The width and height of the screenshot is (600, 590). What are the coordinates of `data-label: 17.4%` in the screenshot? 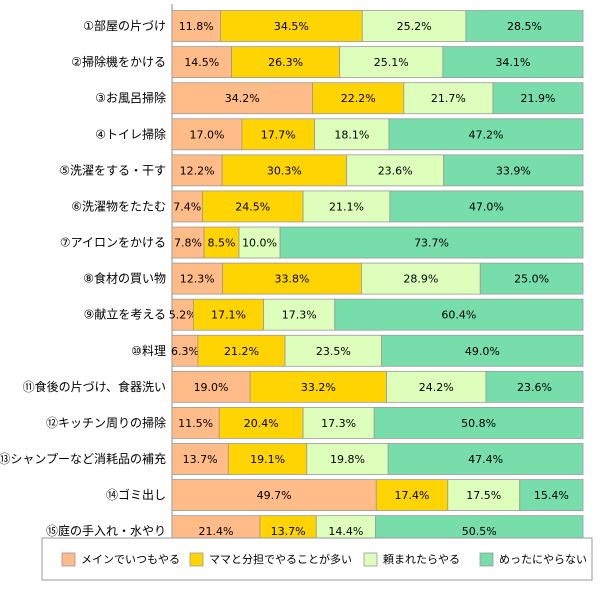 It's located at (412, 495).